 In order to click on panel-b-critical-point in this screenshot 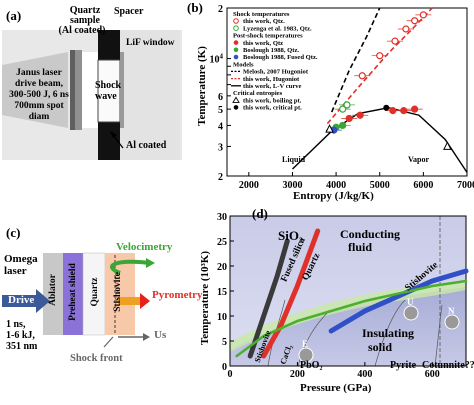, I will do `click(386, 107)`.